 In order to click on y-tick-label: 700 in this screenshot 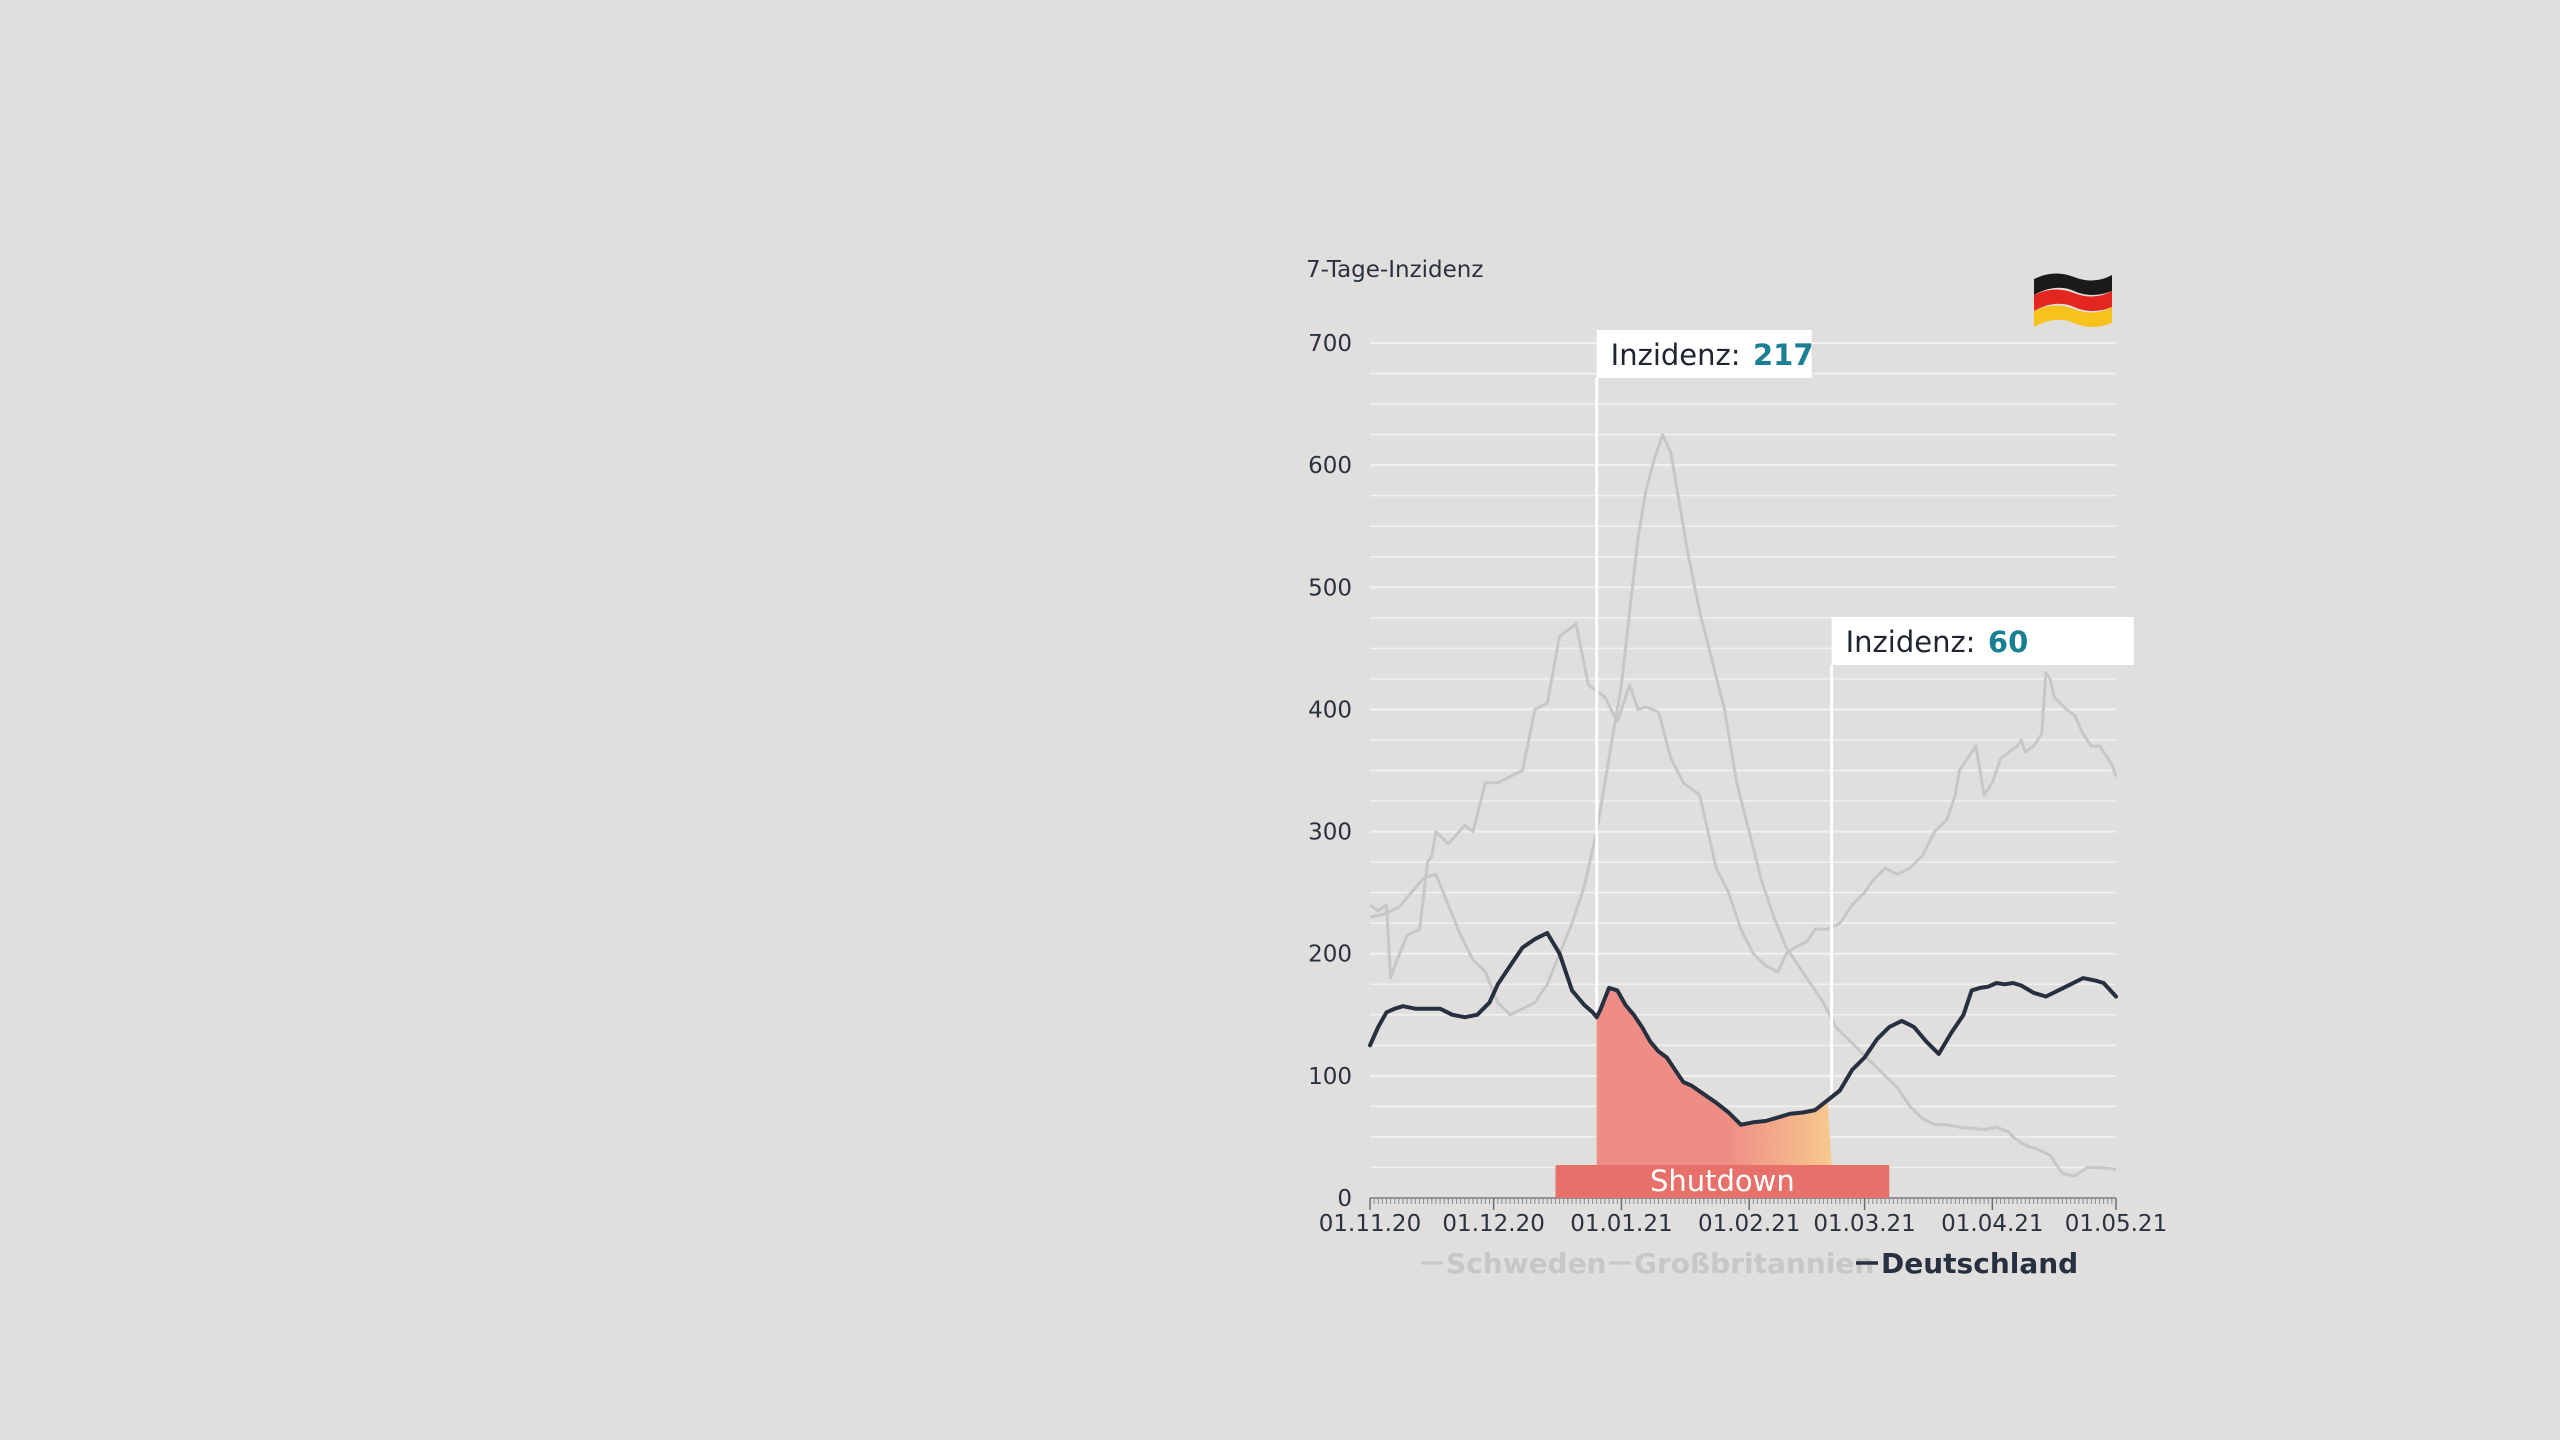, I will do `click(1330, 344)`.